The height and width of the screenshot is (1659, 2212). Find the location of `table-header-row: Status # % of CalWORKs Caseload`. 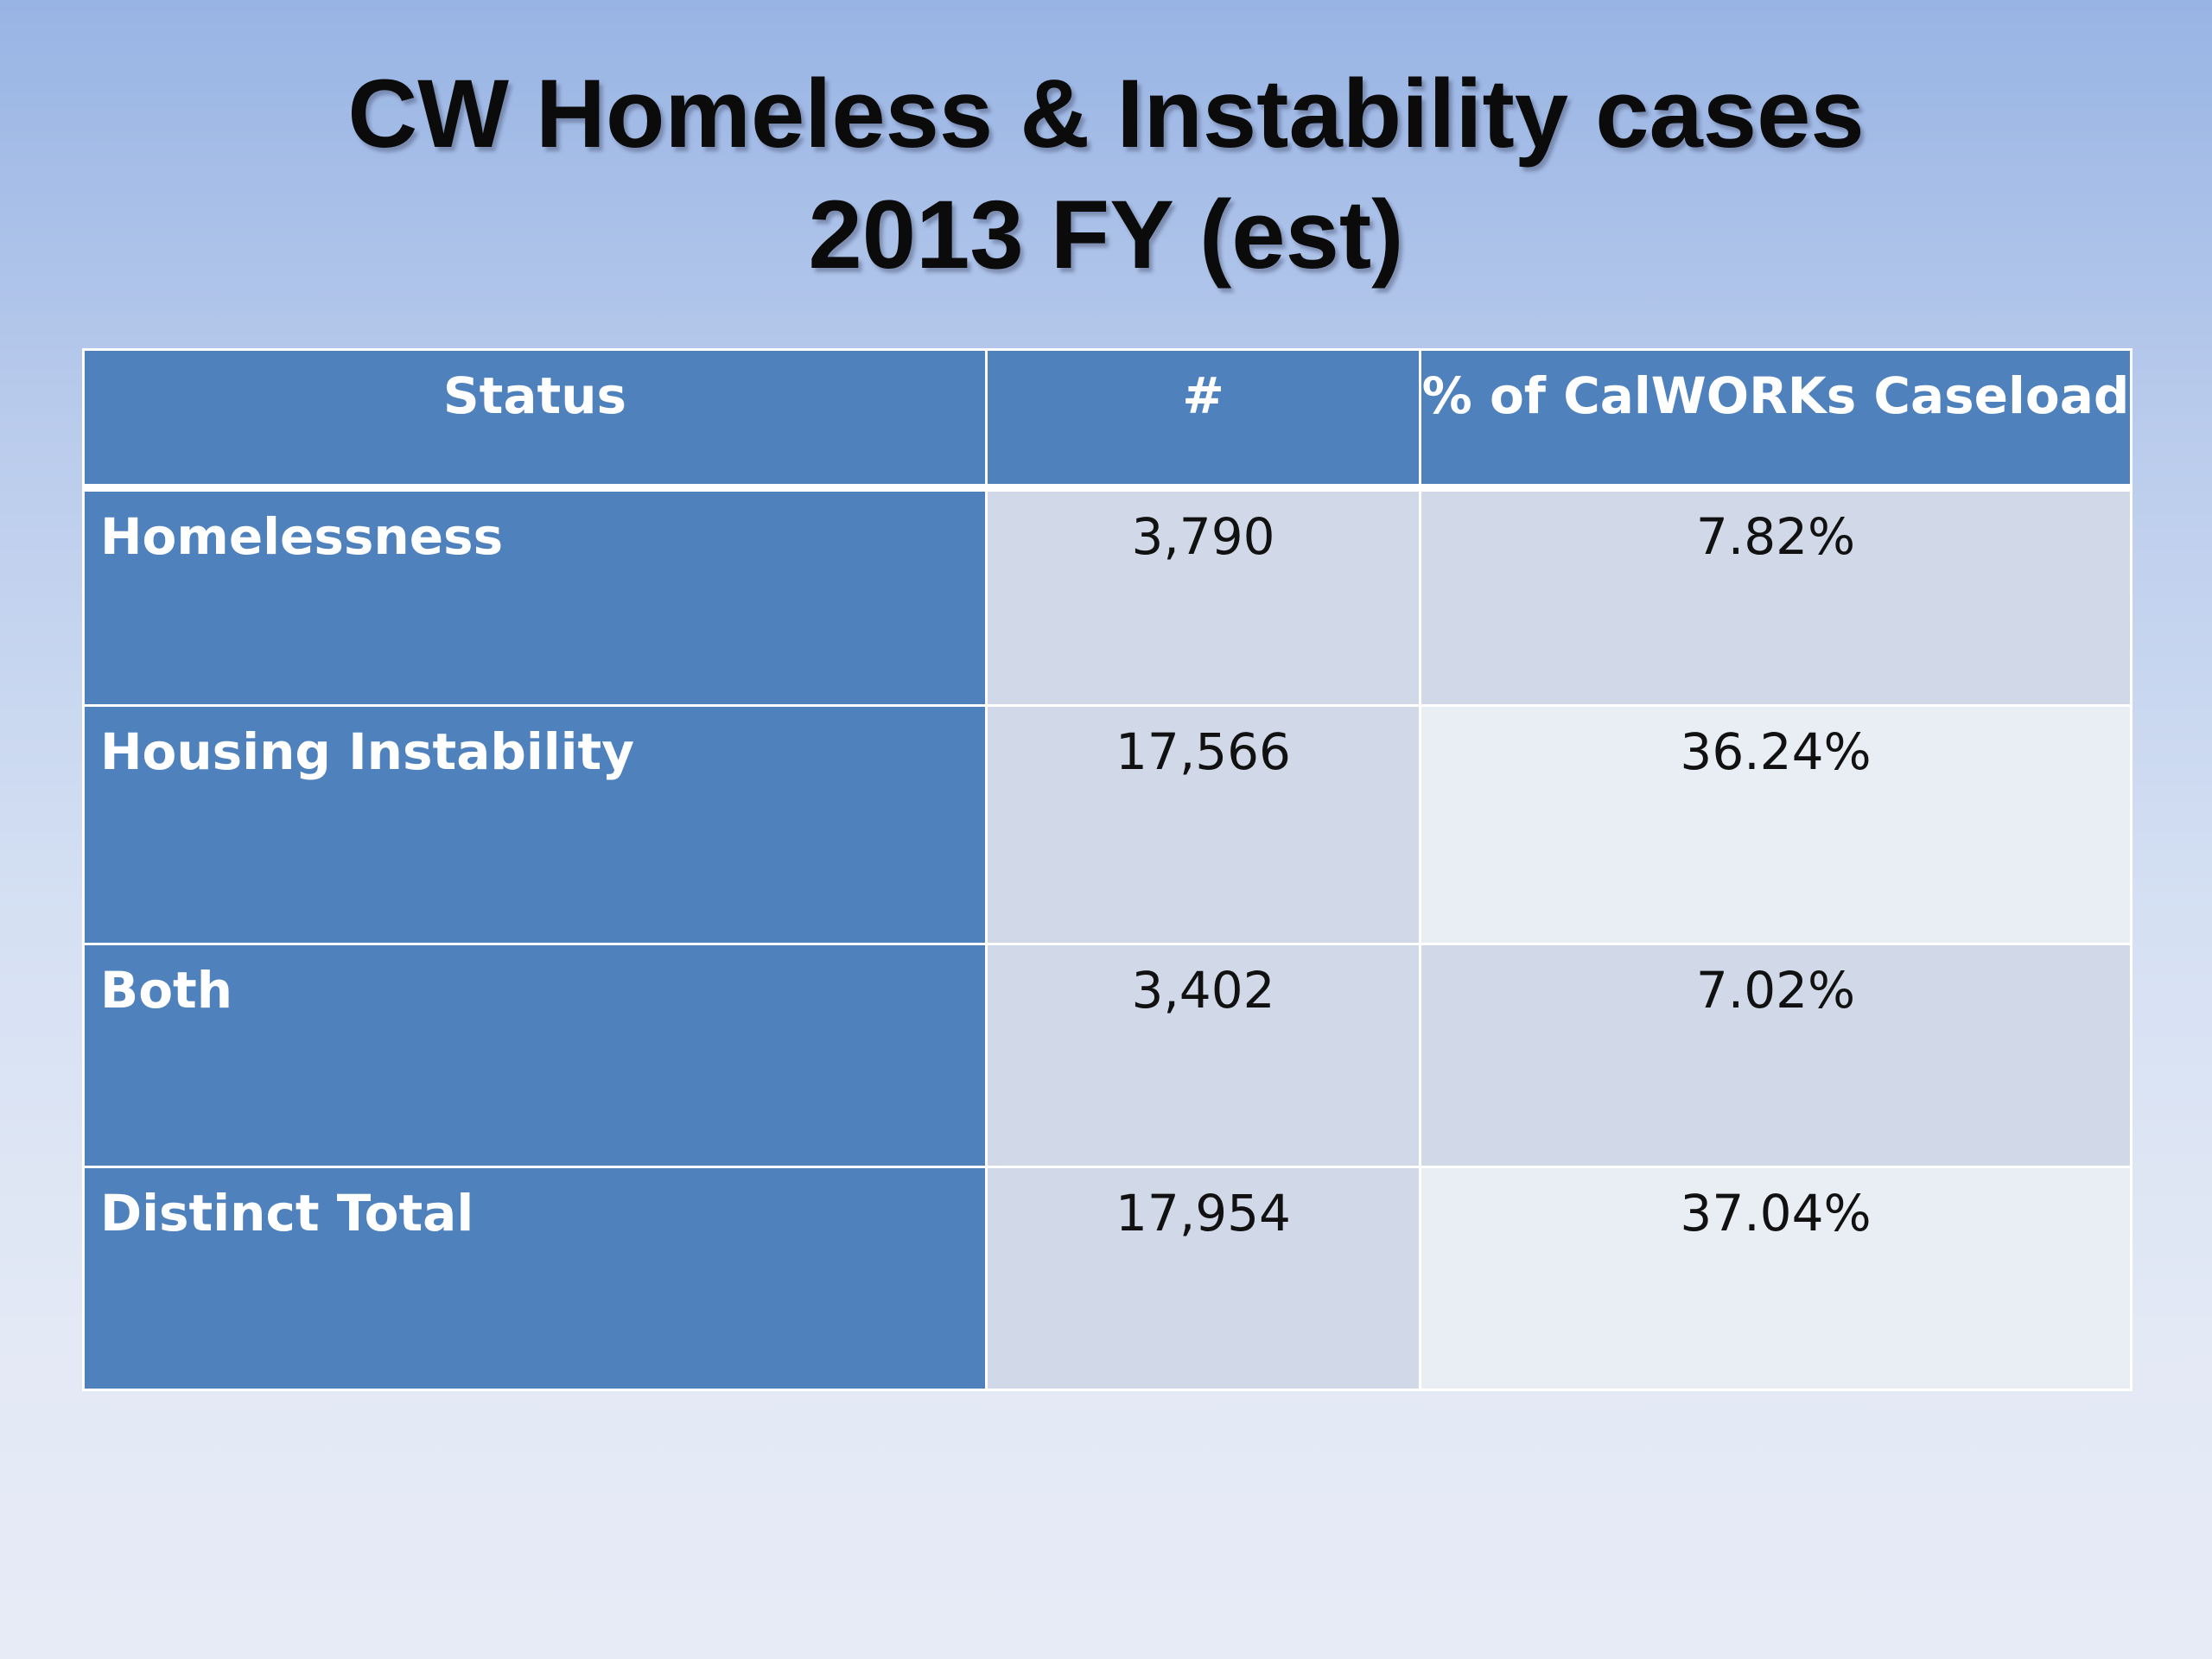

table-header-row: Status # % of CalWORKs Caseload is located at coordinates (1107, 420).